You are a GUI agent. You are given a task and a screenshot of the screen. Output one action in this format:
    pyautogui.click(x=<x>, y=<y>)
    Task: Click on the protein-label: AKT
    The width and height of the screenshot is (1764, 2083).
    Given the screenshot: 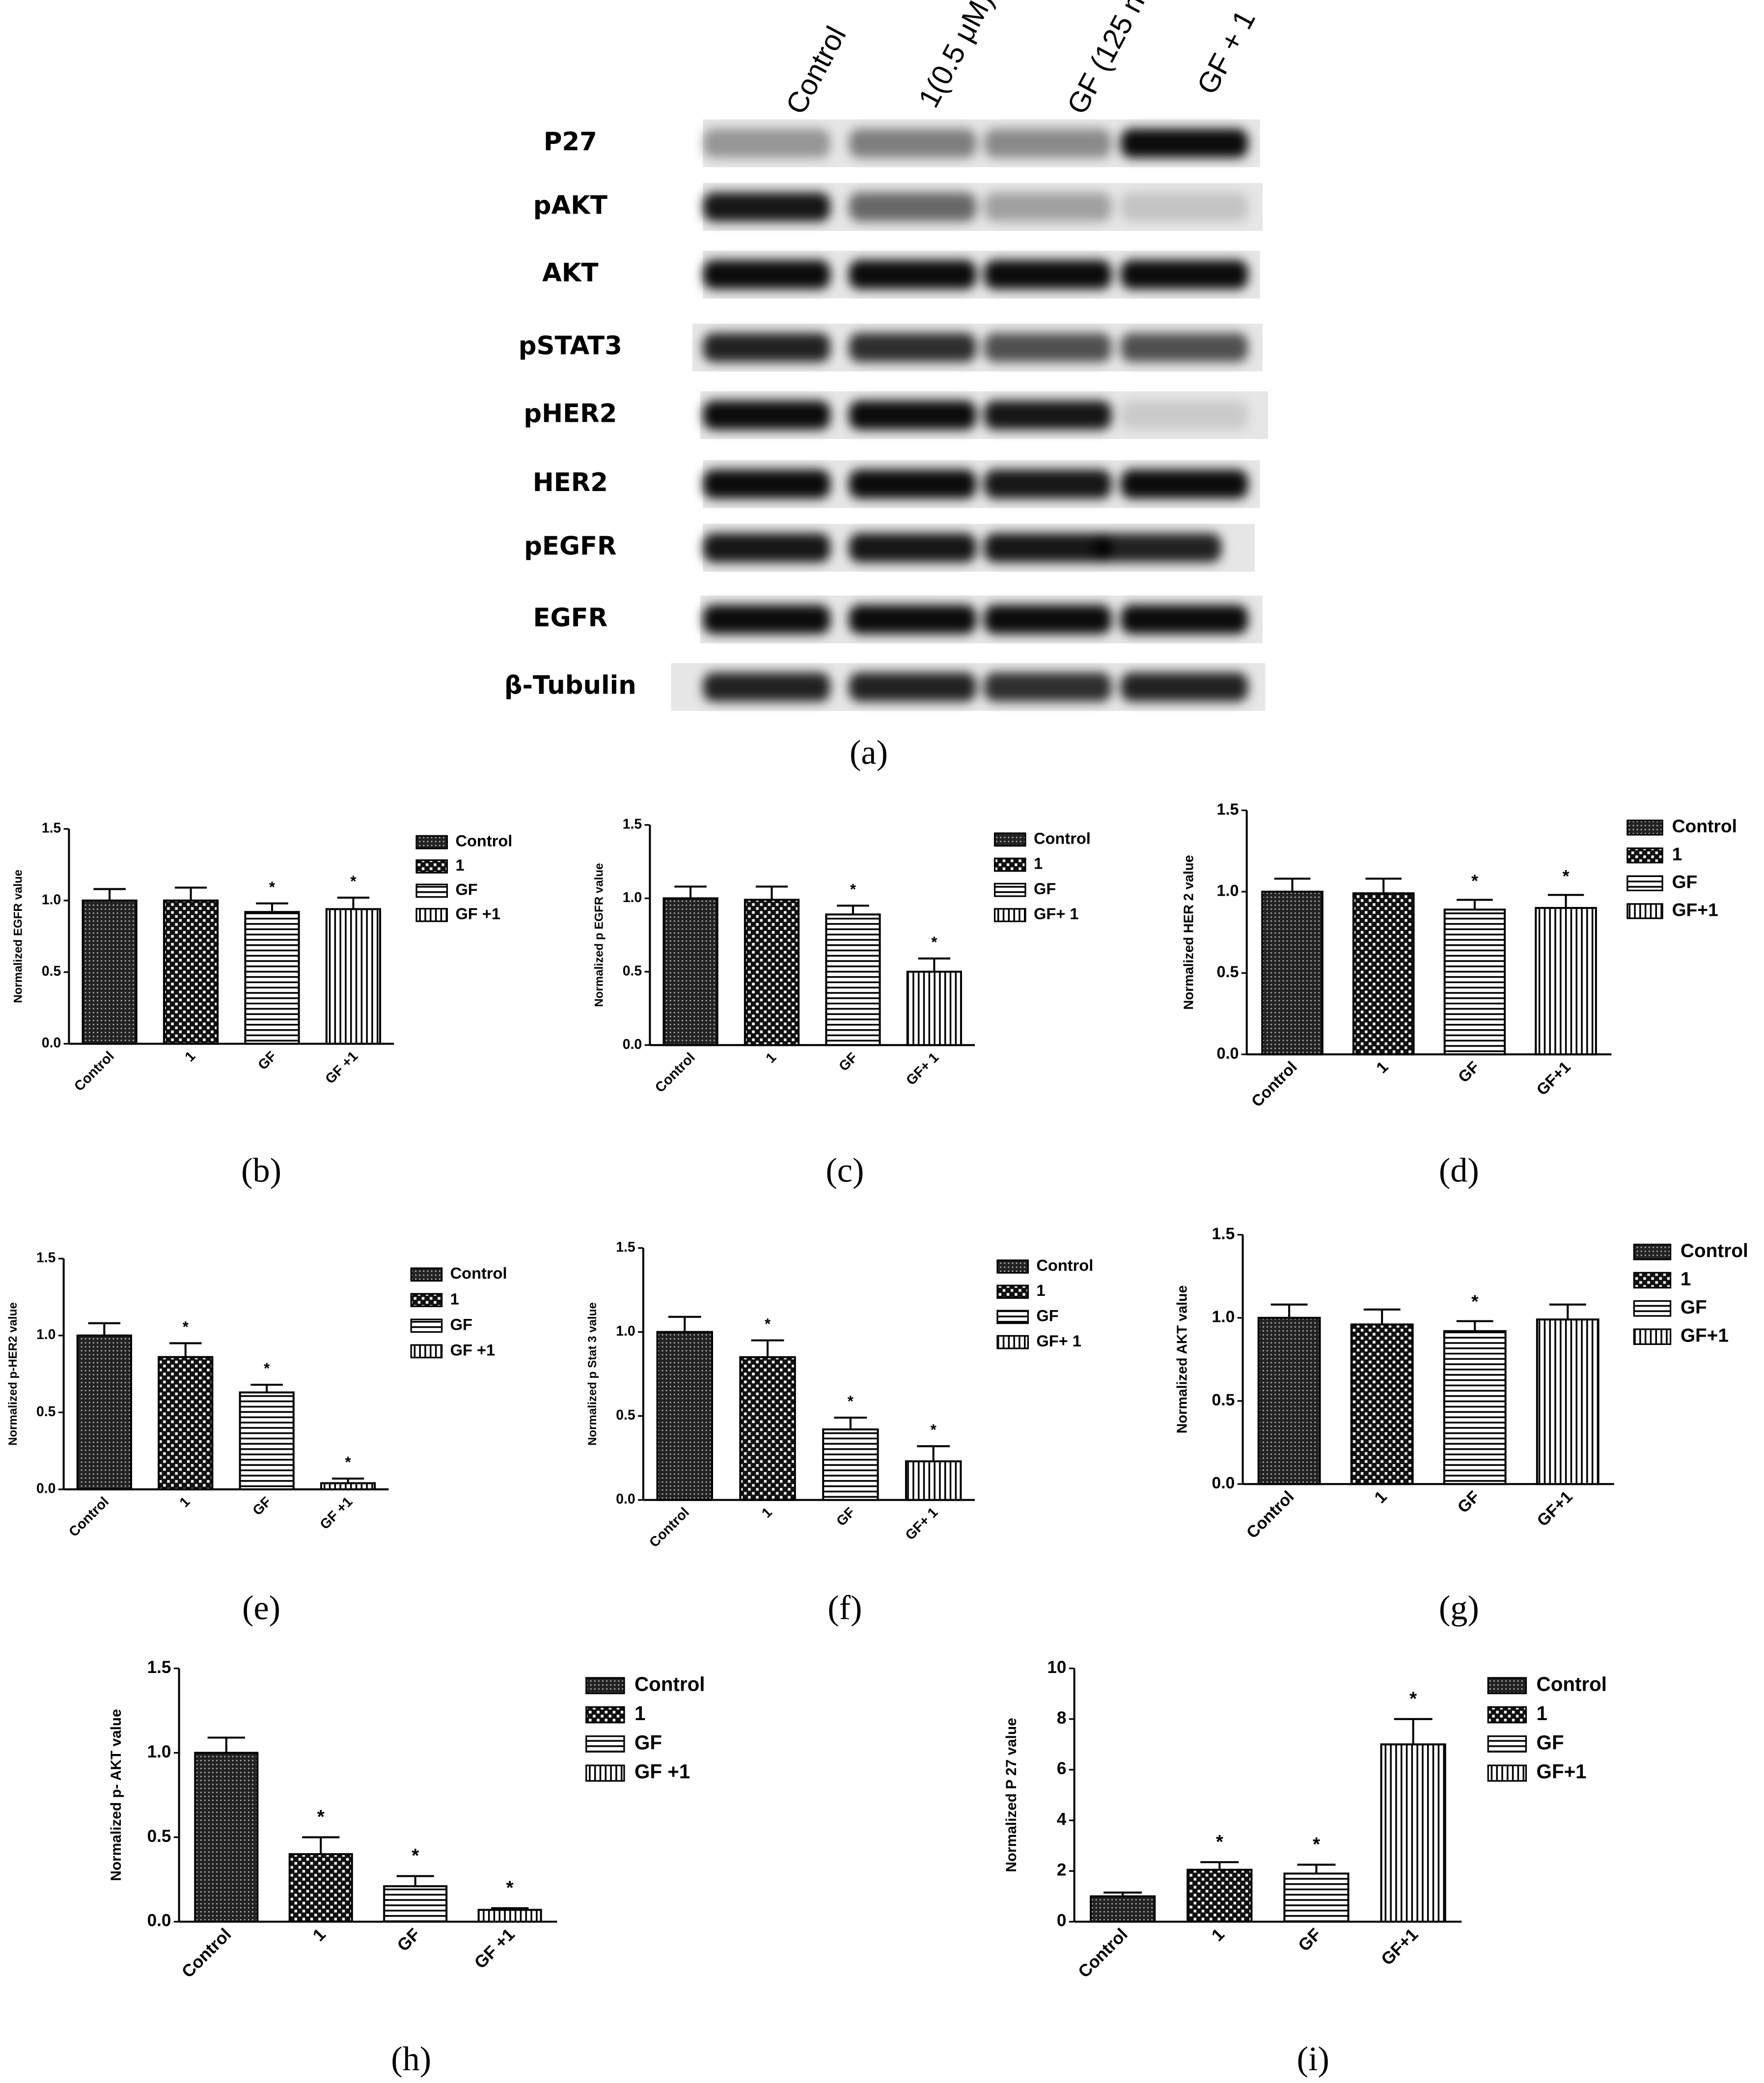 What is the action you would take?
    pyautogui.click(x=570, y=273)
    